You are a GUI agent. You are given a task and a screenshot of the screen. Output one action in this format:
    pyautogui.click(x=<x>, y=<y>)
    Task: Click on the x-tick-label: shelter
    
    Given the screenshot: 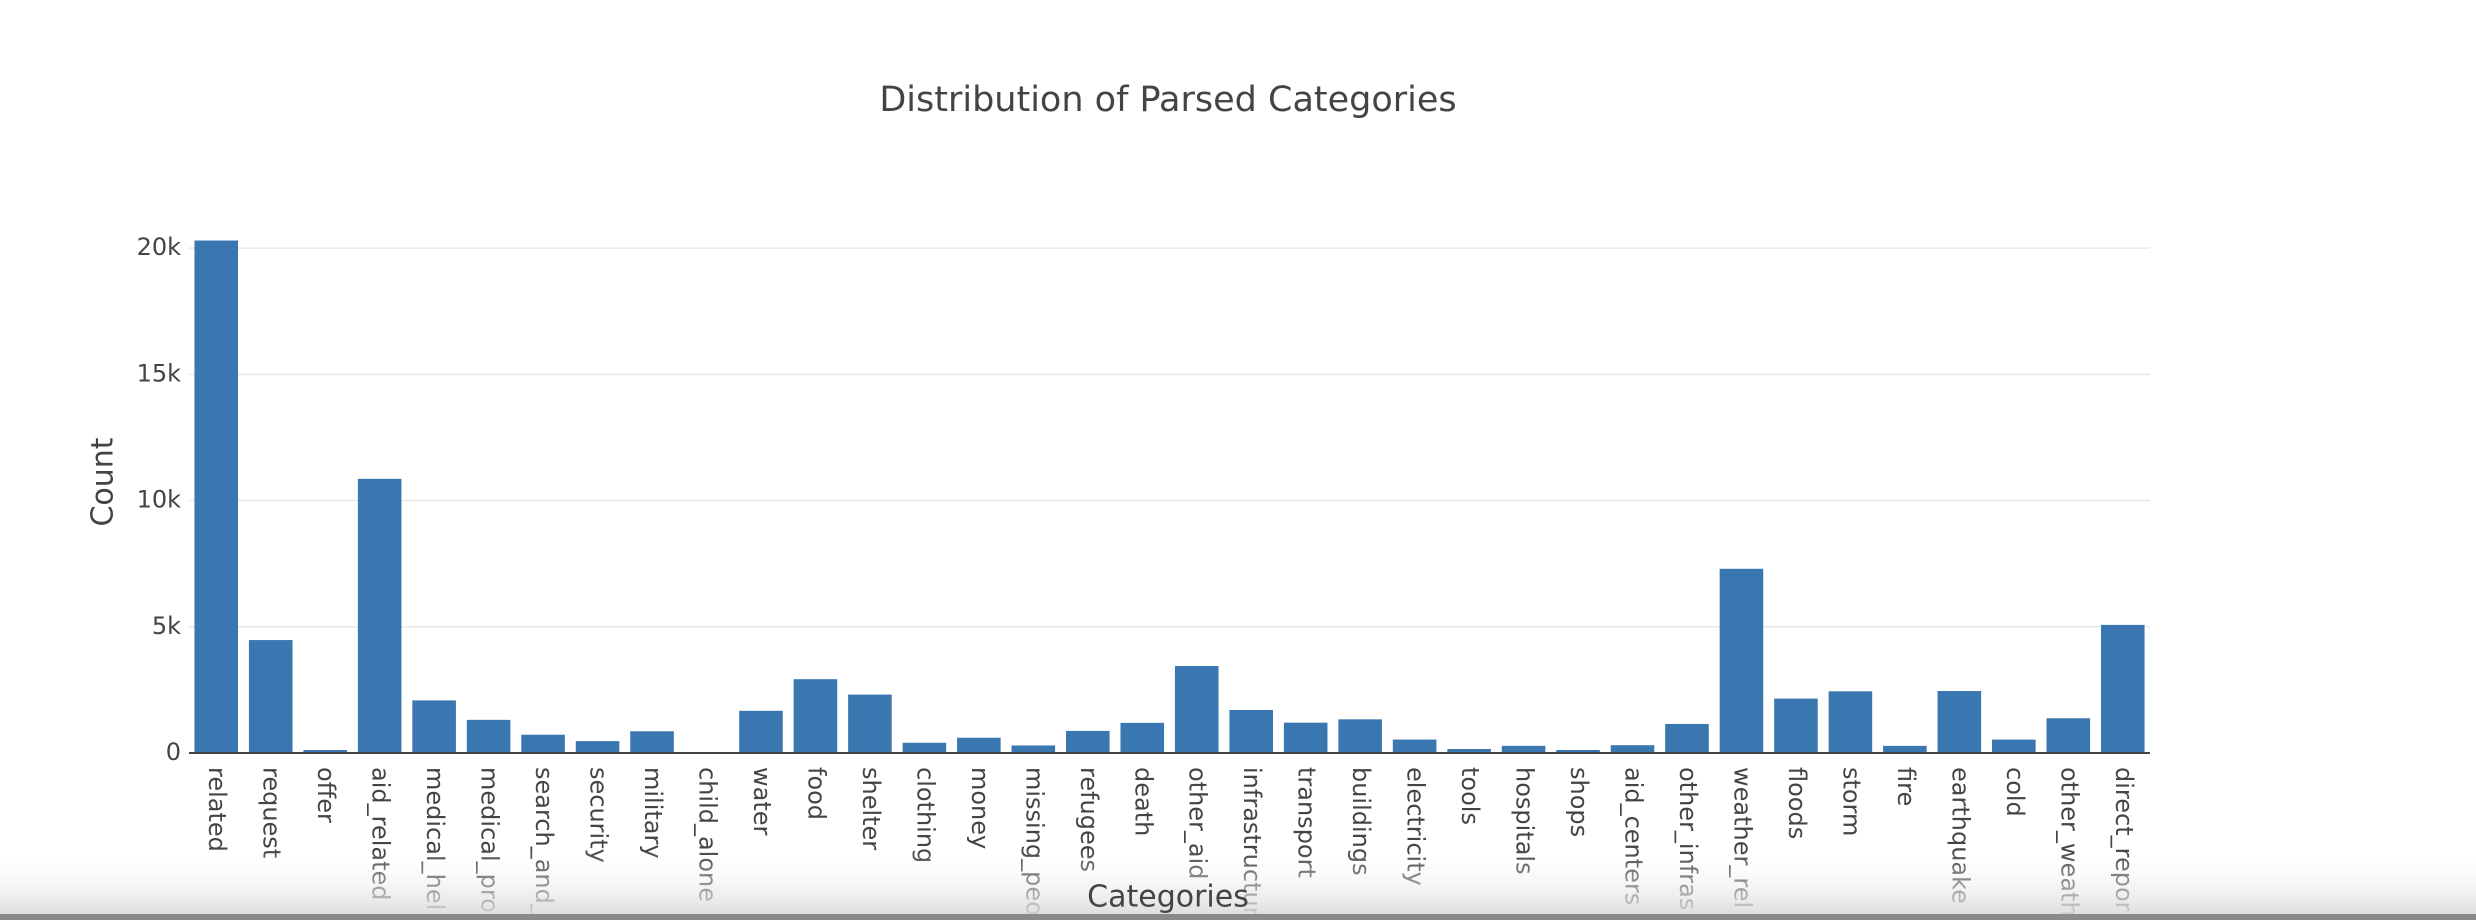 What is the action you would take?
    pyautogui.click(x=871, y=808)
    